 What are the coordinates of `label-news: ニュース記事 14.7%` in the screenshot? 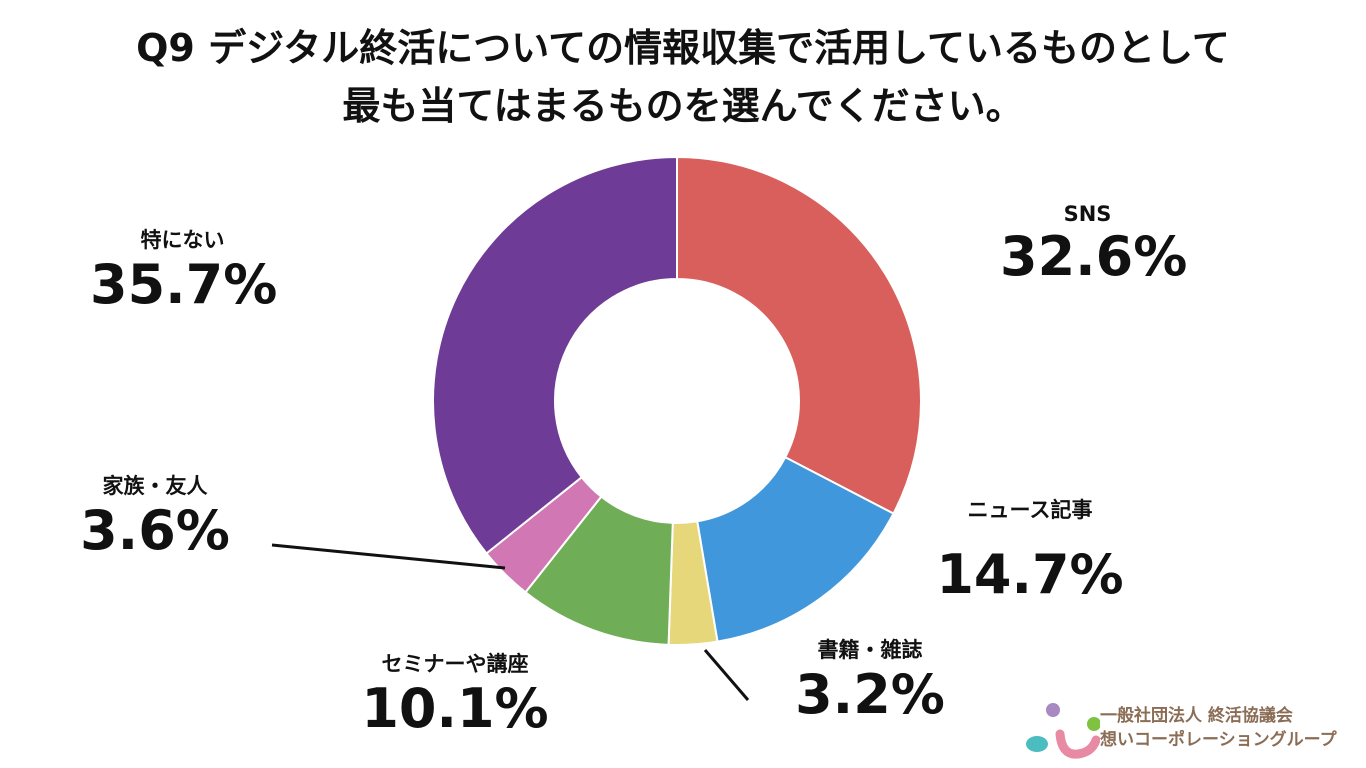 It's located at (1030, 550).